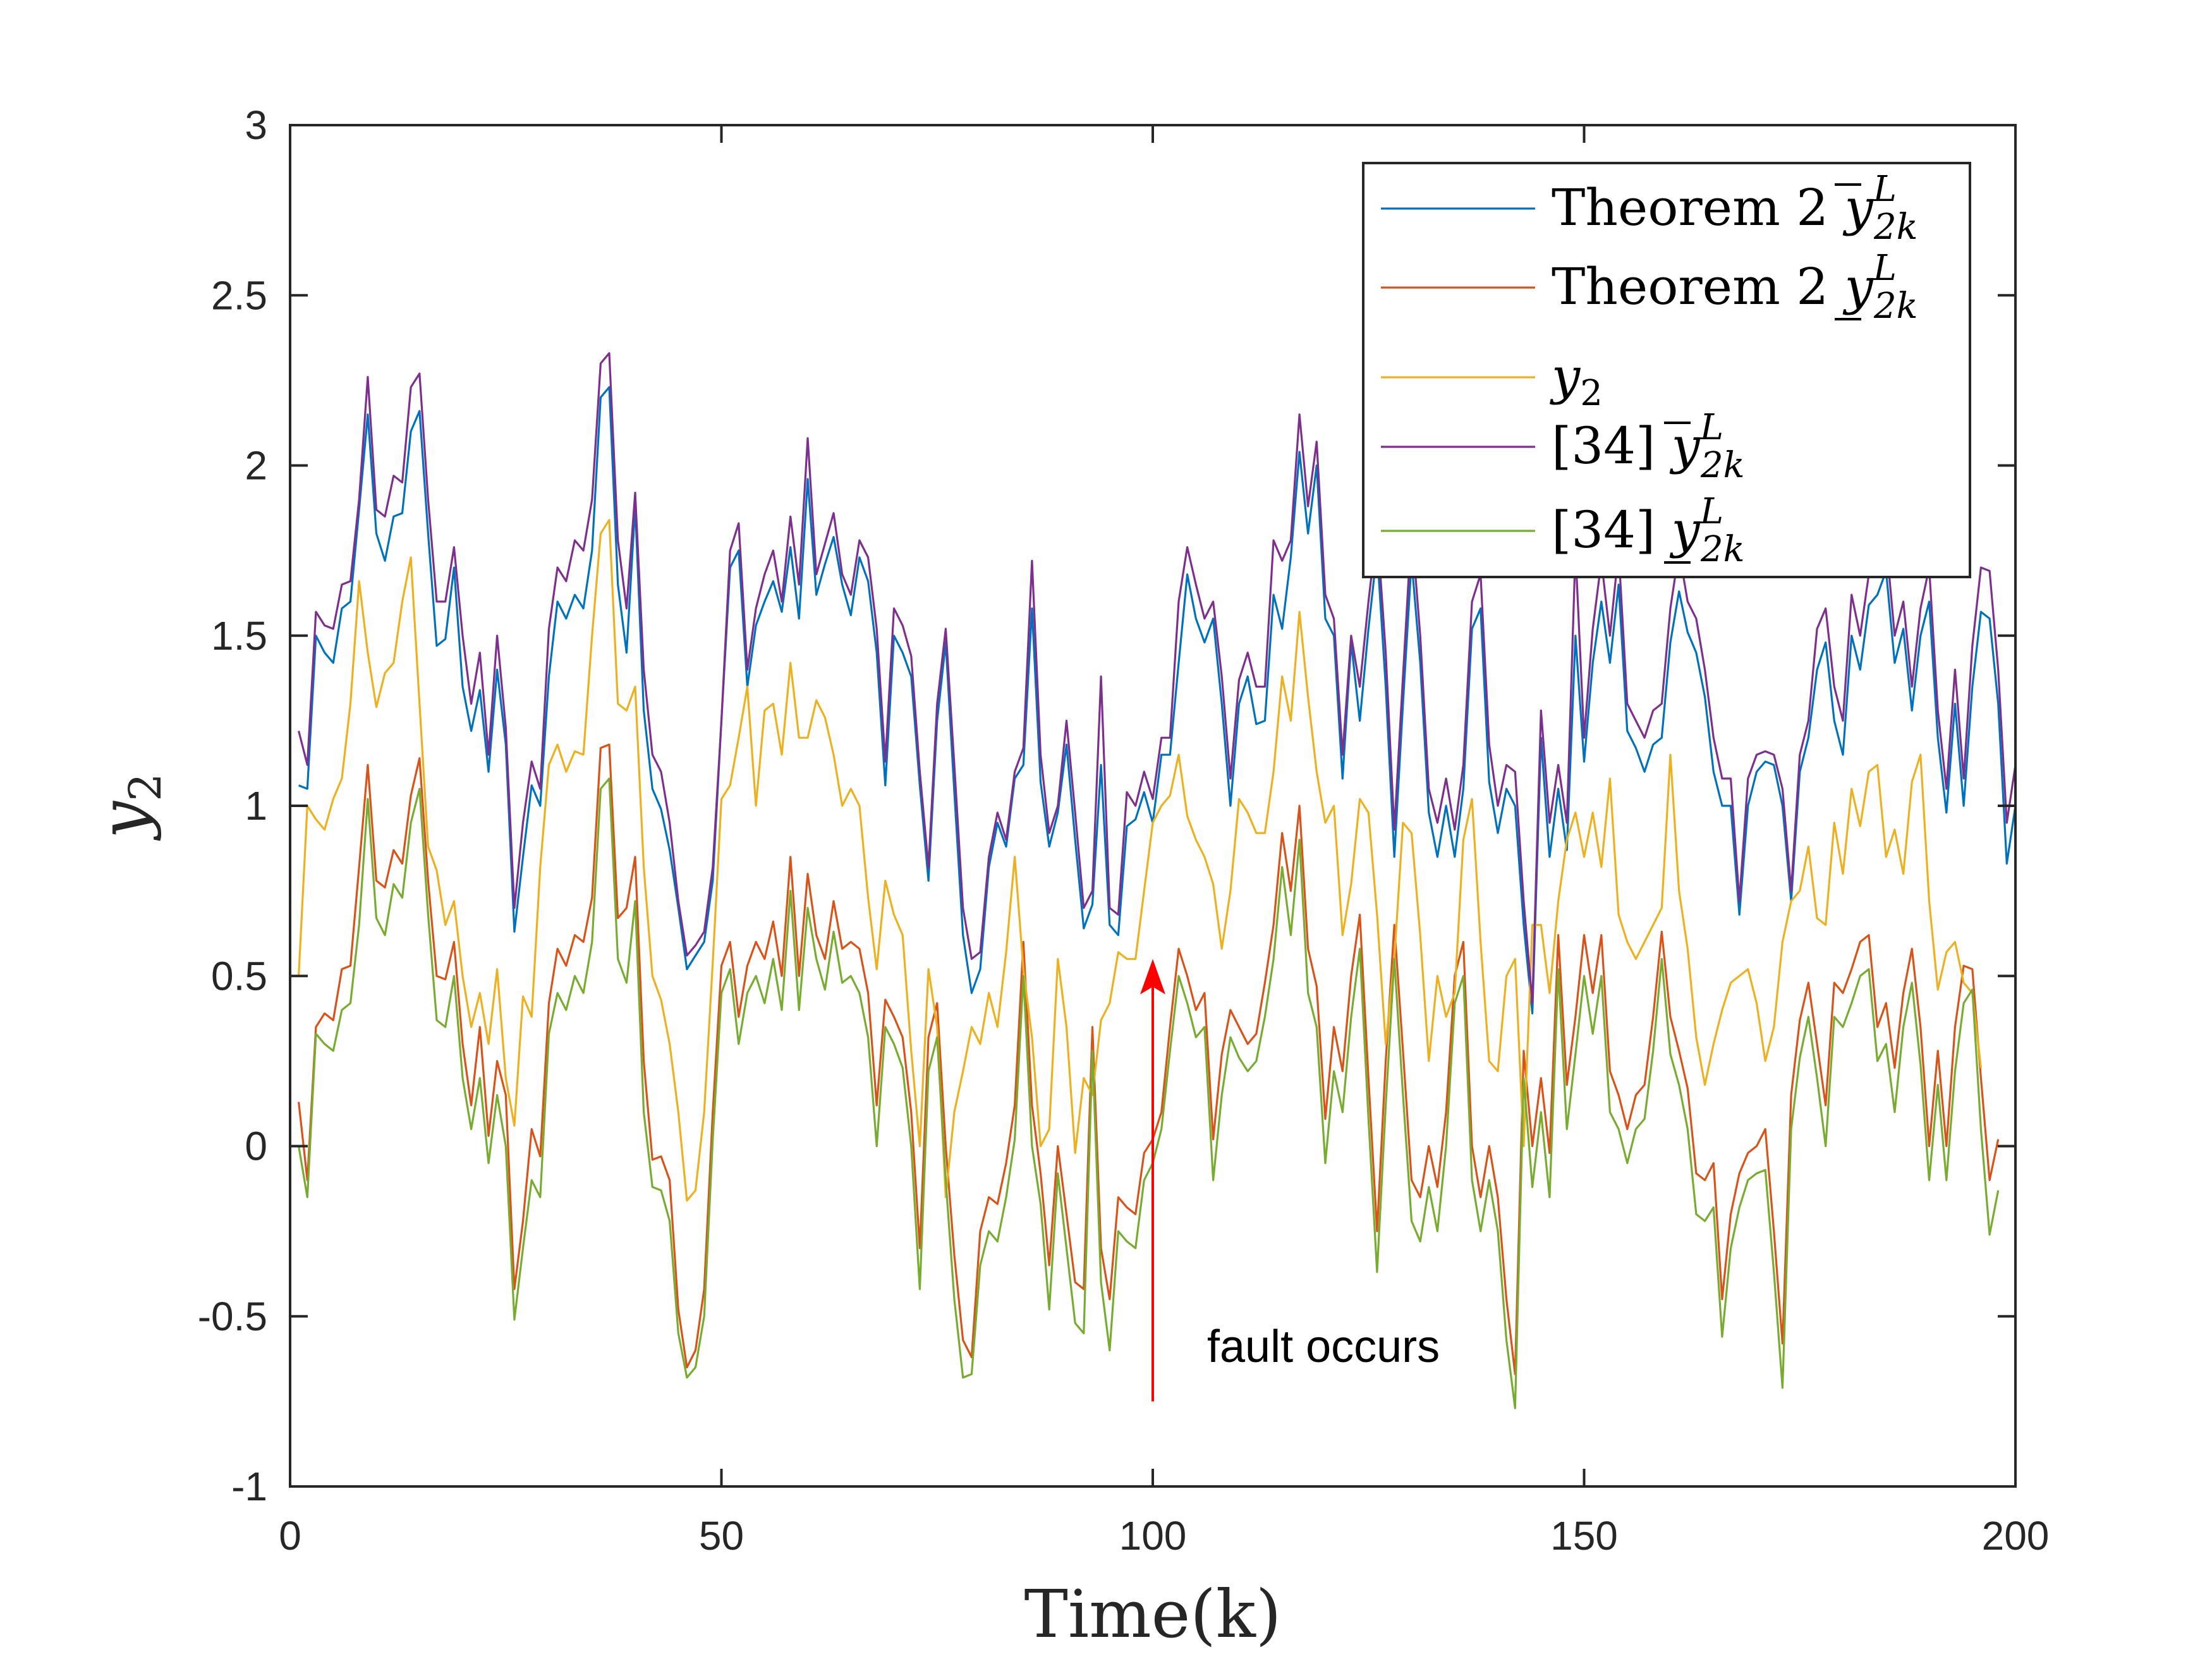 Image resolution: width=2212 pixels, height=1659 pixels. I want to click on y-tick-label: 1.5, so click(239, 636).